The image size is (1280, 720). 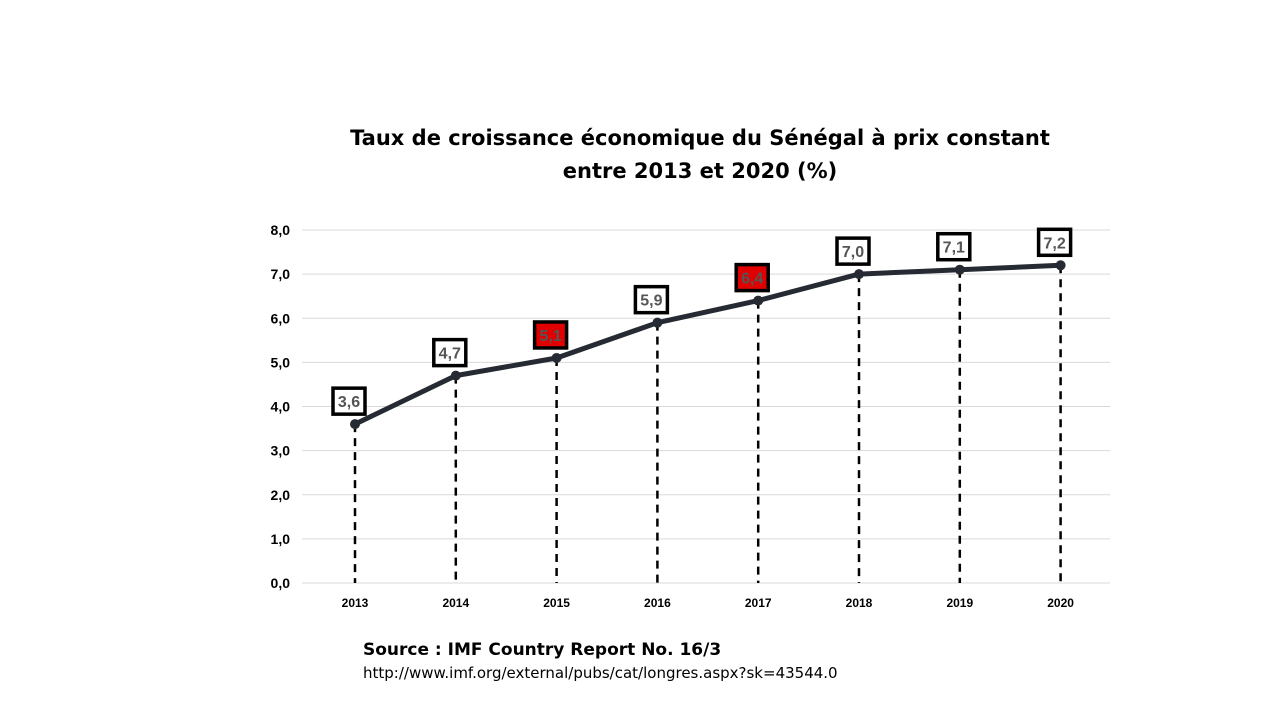 I want to click on y-axis-ticks: 0,0 1,0 2,0 3,0 4,0 5,0 6,0 7,0 8,0, so click(x=281, y=406).